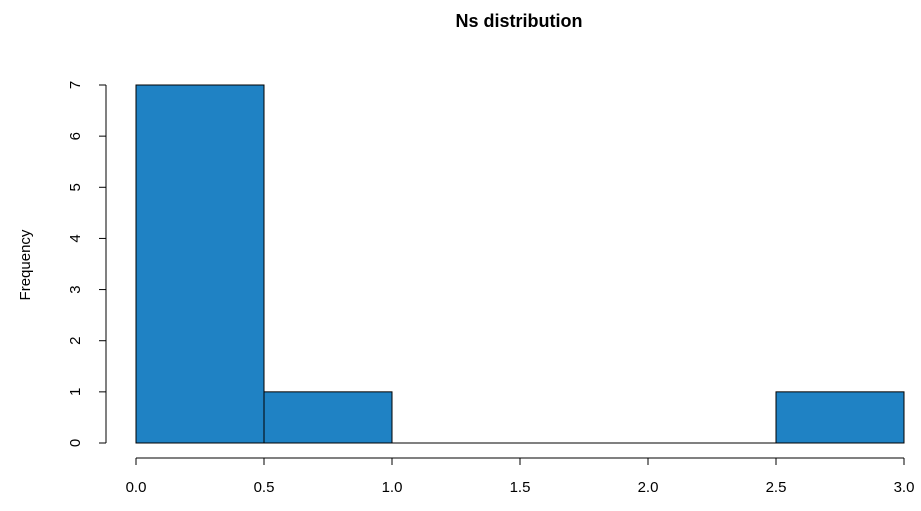 This screenshot has height=511, width=921. Describe the element at coordinates (519, 21) in the screenshot. I see `chart-title: Ns distribution` at that location.